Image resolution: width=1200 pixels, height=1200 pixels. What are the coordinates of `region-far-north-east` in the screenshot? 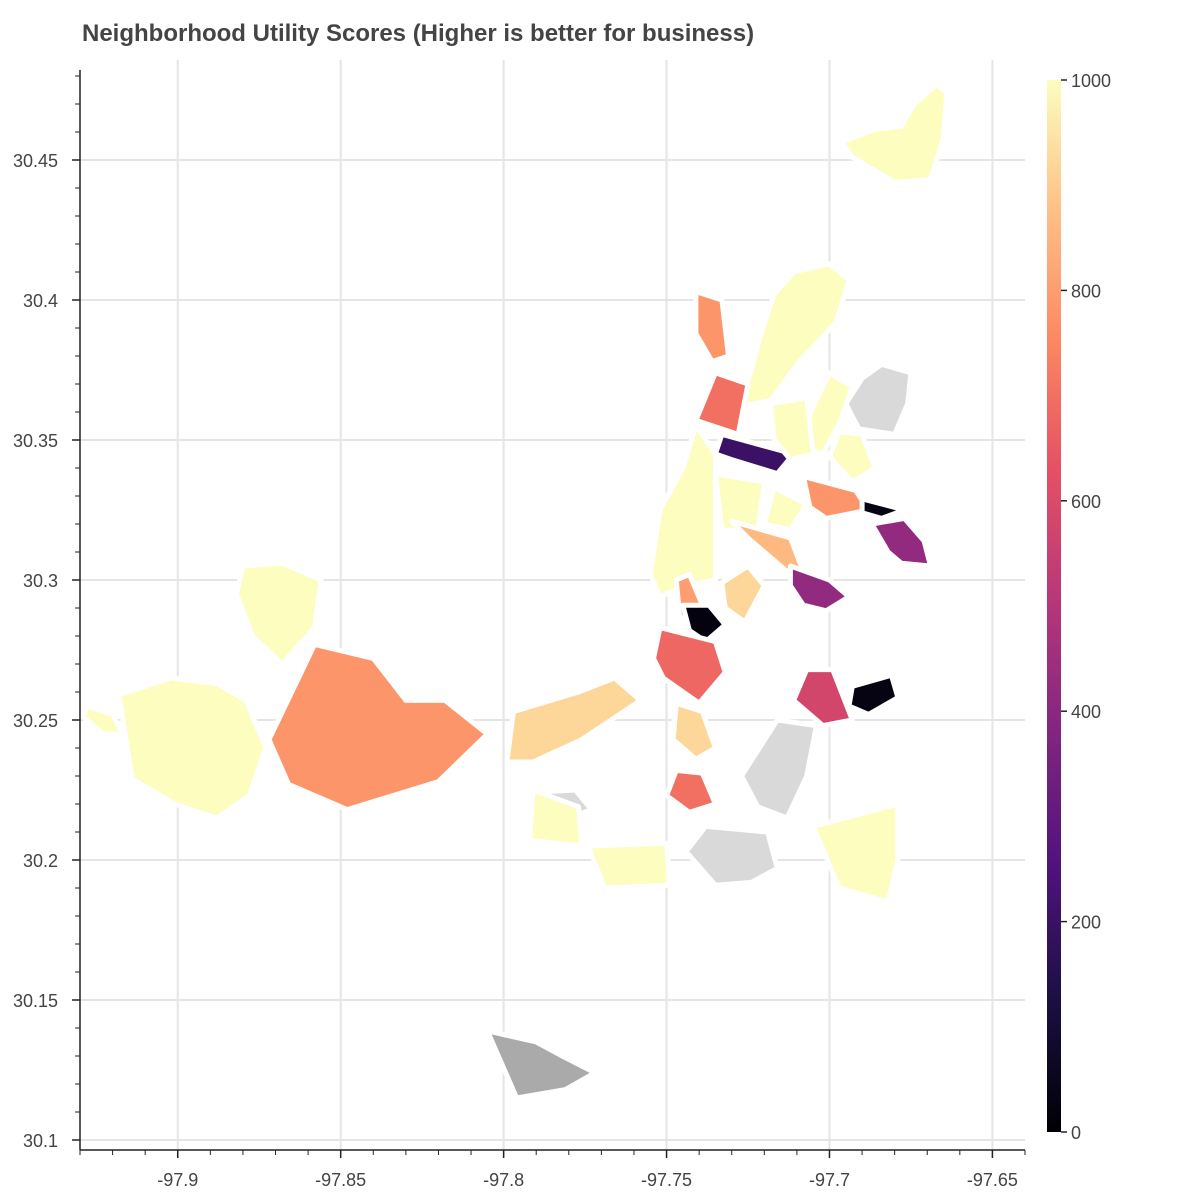 It's located at (895, 133).